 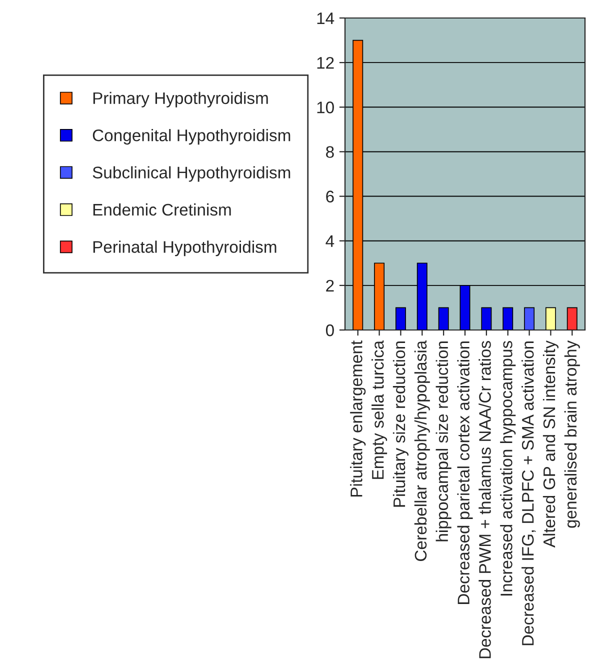 What do you see at coordinates (484, 499) in the screenshot?
I see `x-tick-label: Decreased PWM + thalamus NAA/Cr ratios` at bounding box center [484, 499].